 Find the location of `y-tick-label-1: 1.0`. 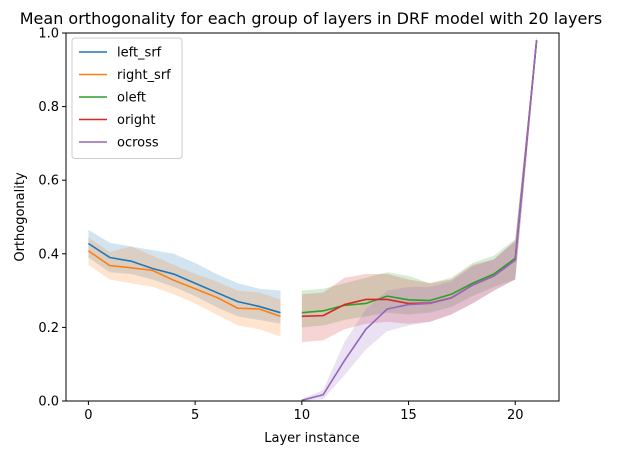

y-tick-label-1: 1.0 is located at coordinates (48, 34).